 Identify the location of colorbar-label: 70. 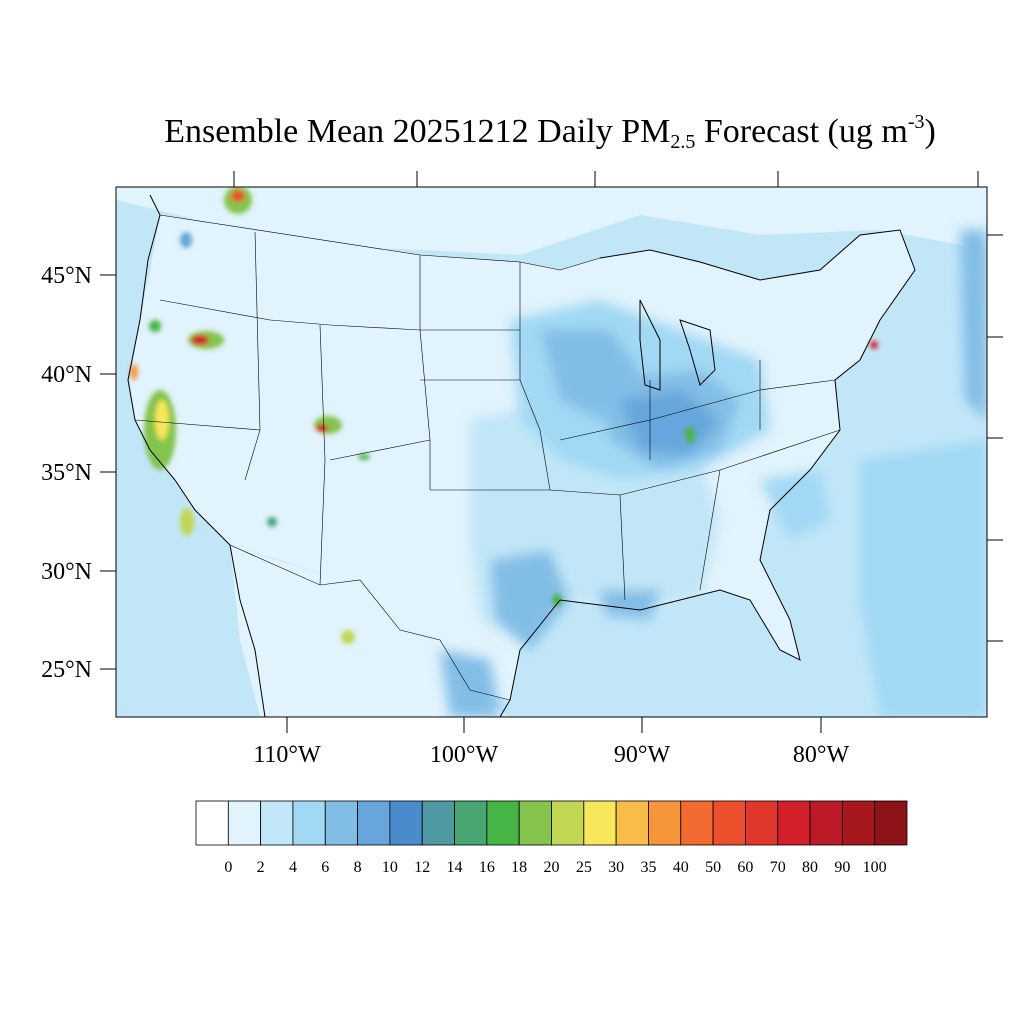
(778, 867).